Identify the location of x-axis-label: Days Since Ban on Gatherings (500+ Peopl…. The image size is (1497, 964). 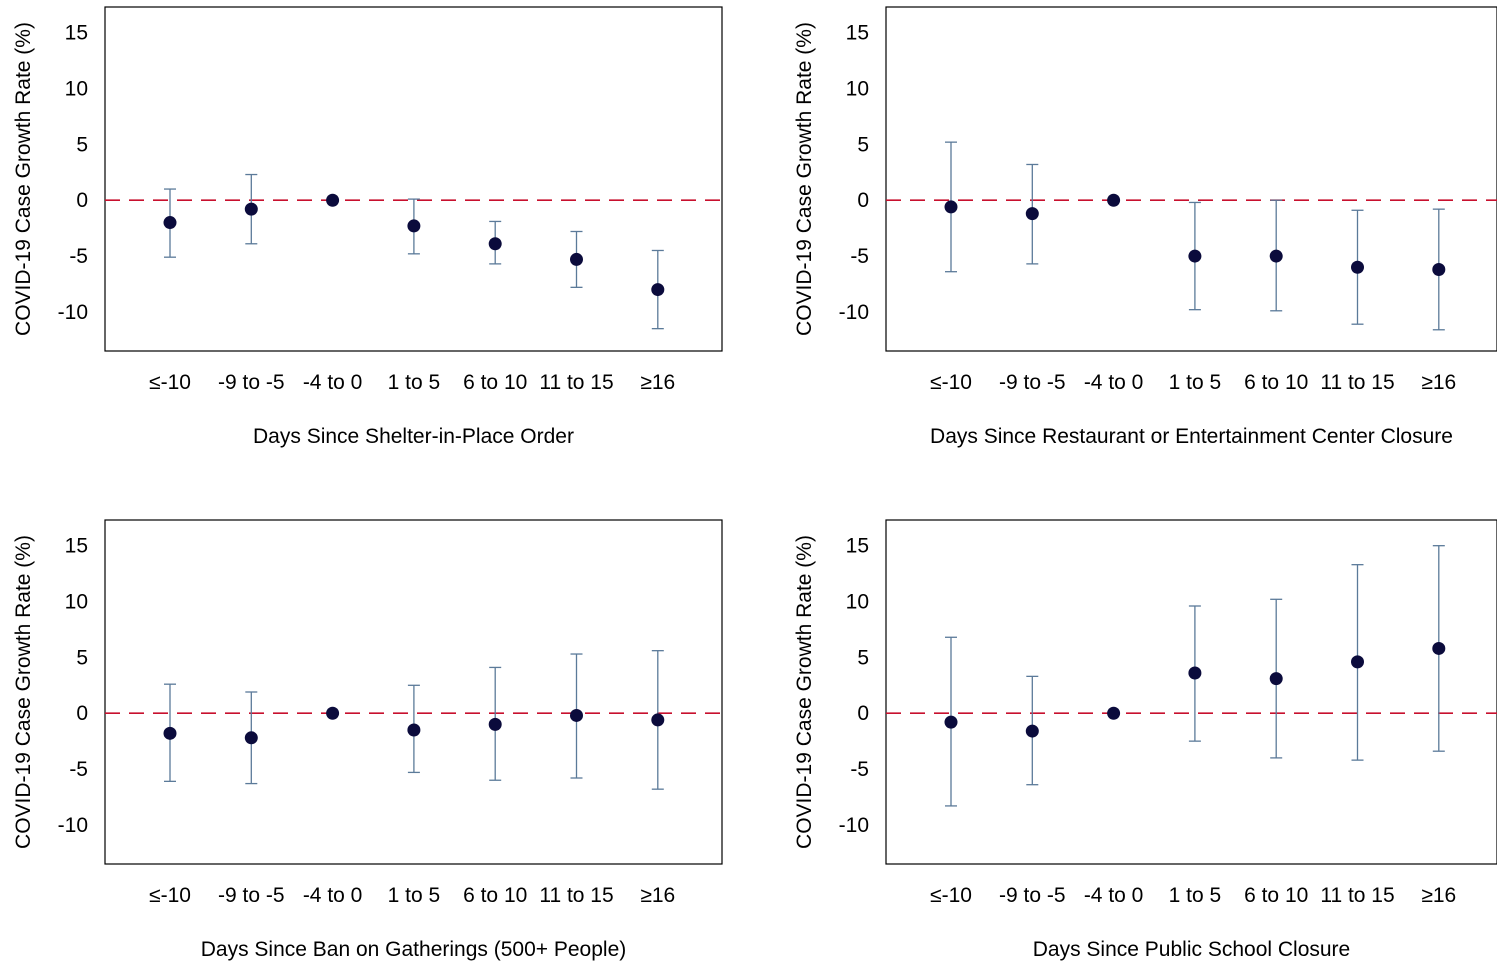
(414, 949).